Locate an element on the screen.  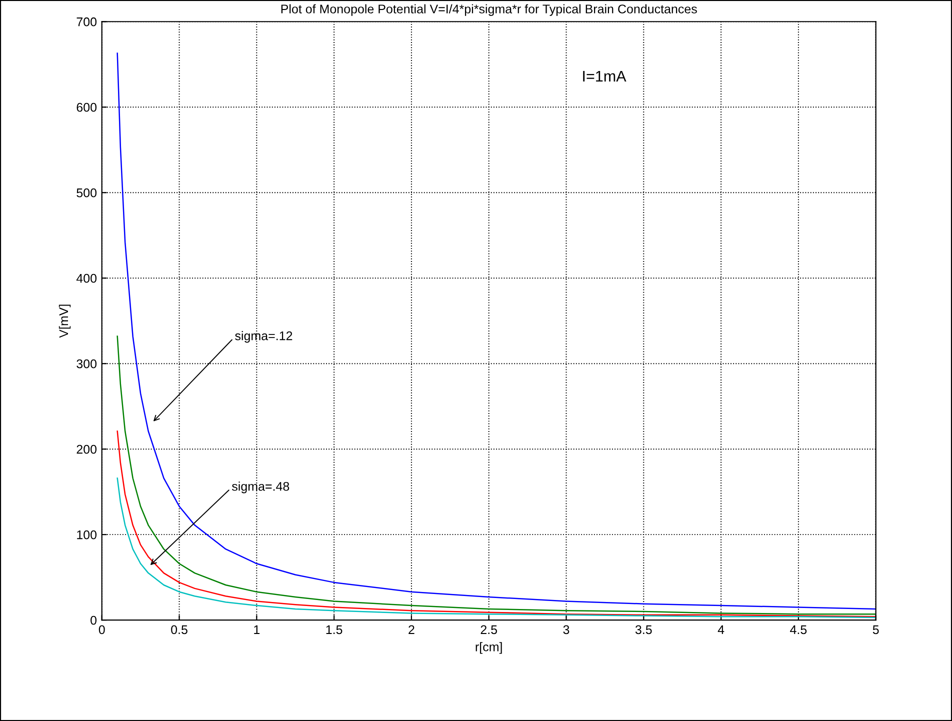
x-tick-label: 5 is located at coordinates (875, 629).